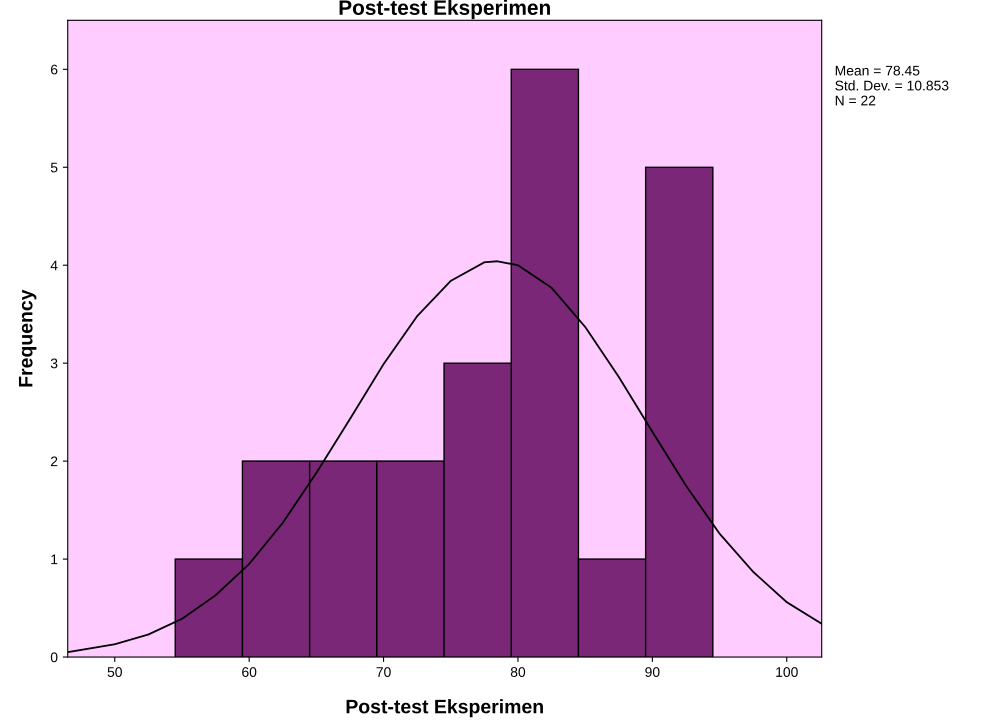 This screenshot has width=996, height=726. Describe the element at coordinates (383, 672) in the screenshot. I see `x-tick-label: 70` at that location.